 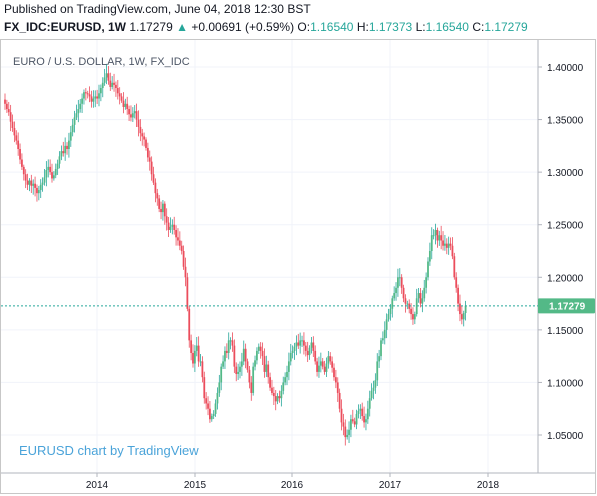 I want to click on x-tick-labels: 2014 2015 2016 2017 2018, so click(x=293, y=482).